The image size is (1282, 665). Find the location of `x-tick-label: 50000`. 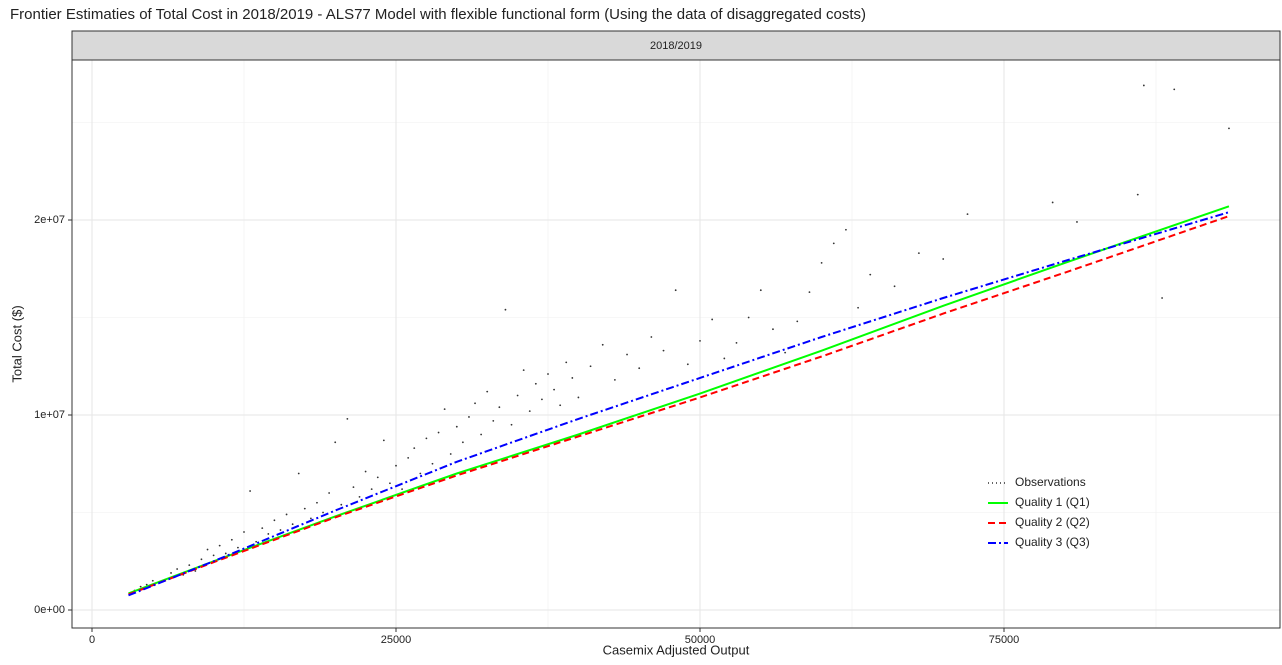

x-tick-label: 50000 is located at coordinates (700, 640).